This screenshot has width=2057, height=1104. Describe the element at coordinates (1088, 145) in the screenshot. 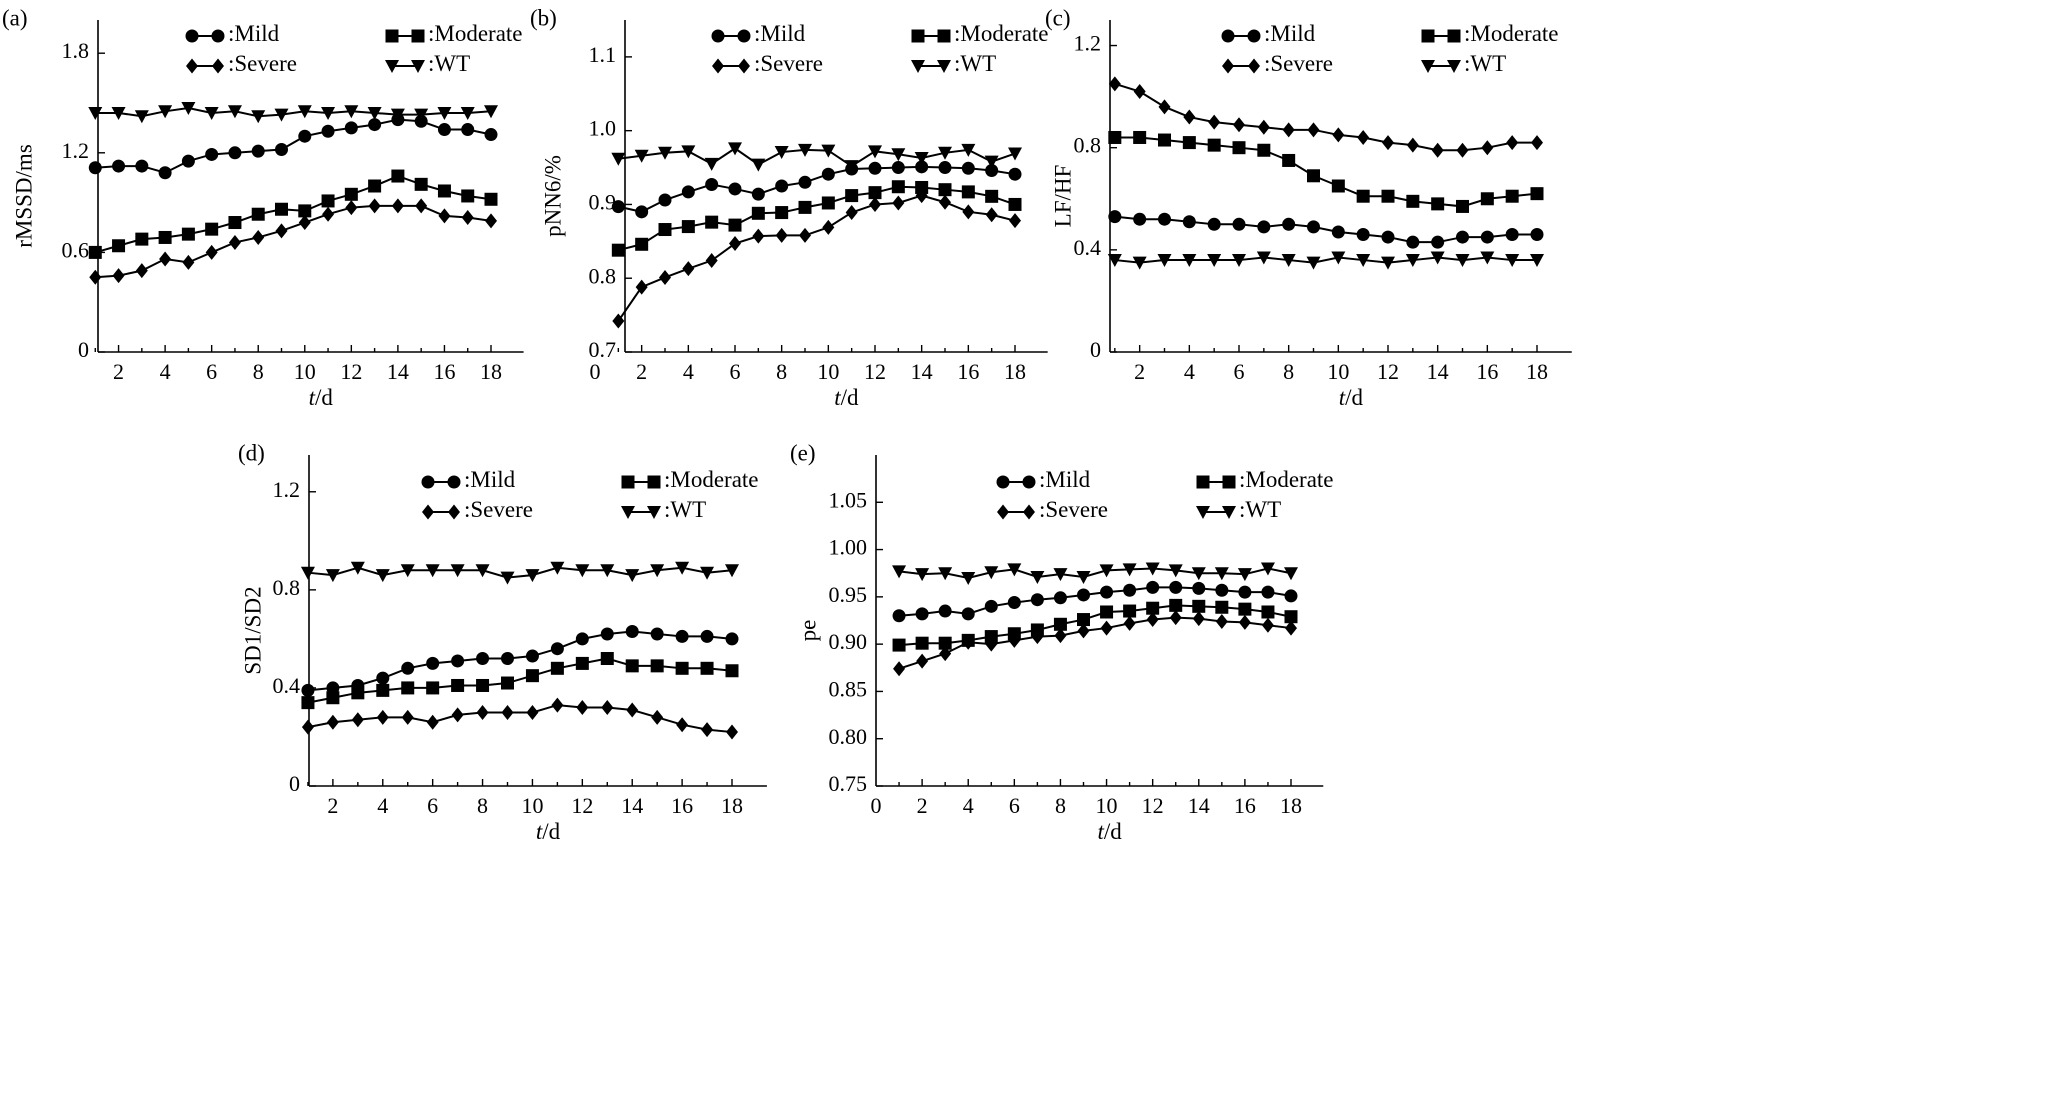

I see `y-tick-label: 0.8` at that location.